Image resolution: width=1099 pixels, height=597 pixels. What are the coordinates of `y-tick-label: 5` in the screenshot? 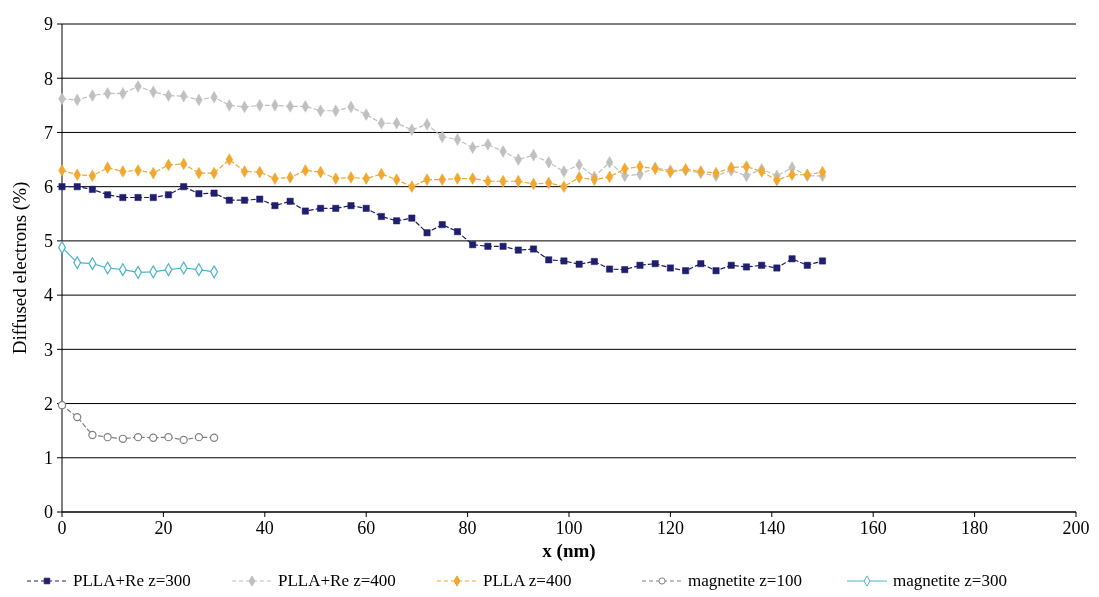 It's located at (48, 241).